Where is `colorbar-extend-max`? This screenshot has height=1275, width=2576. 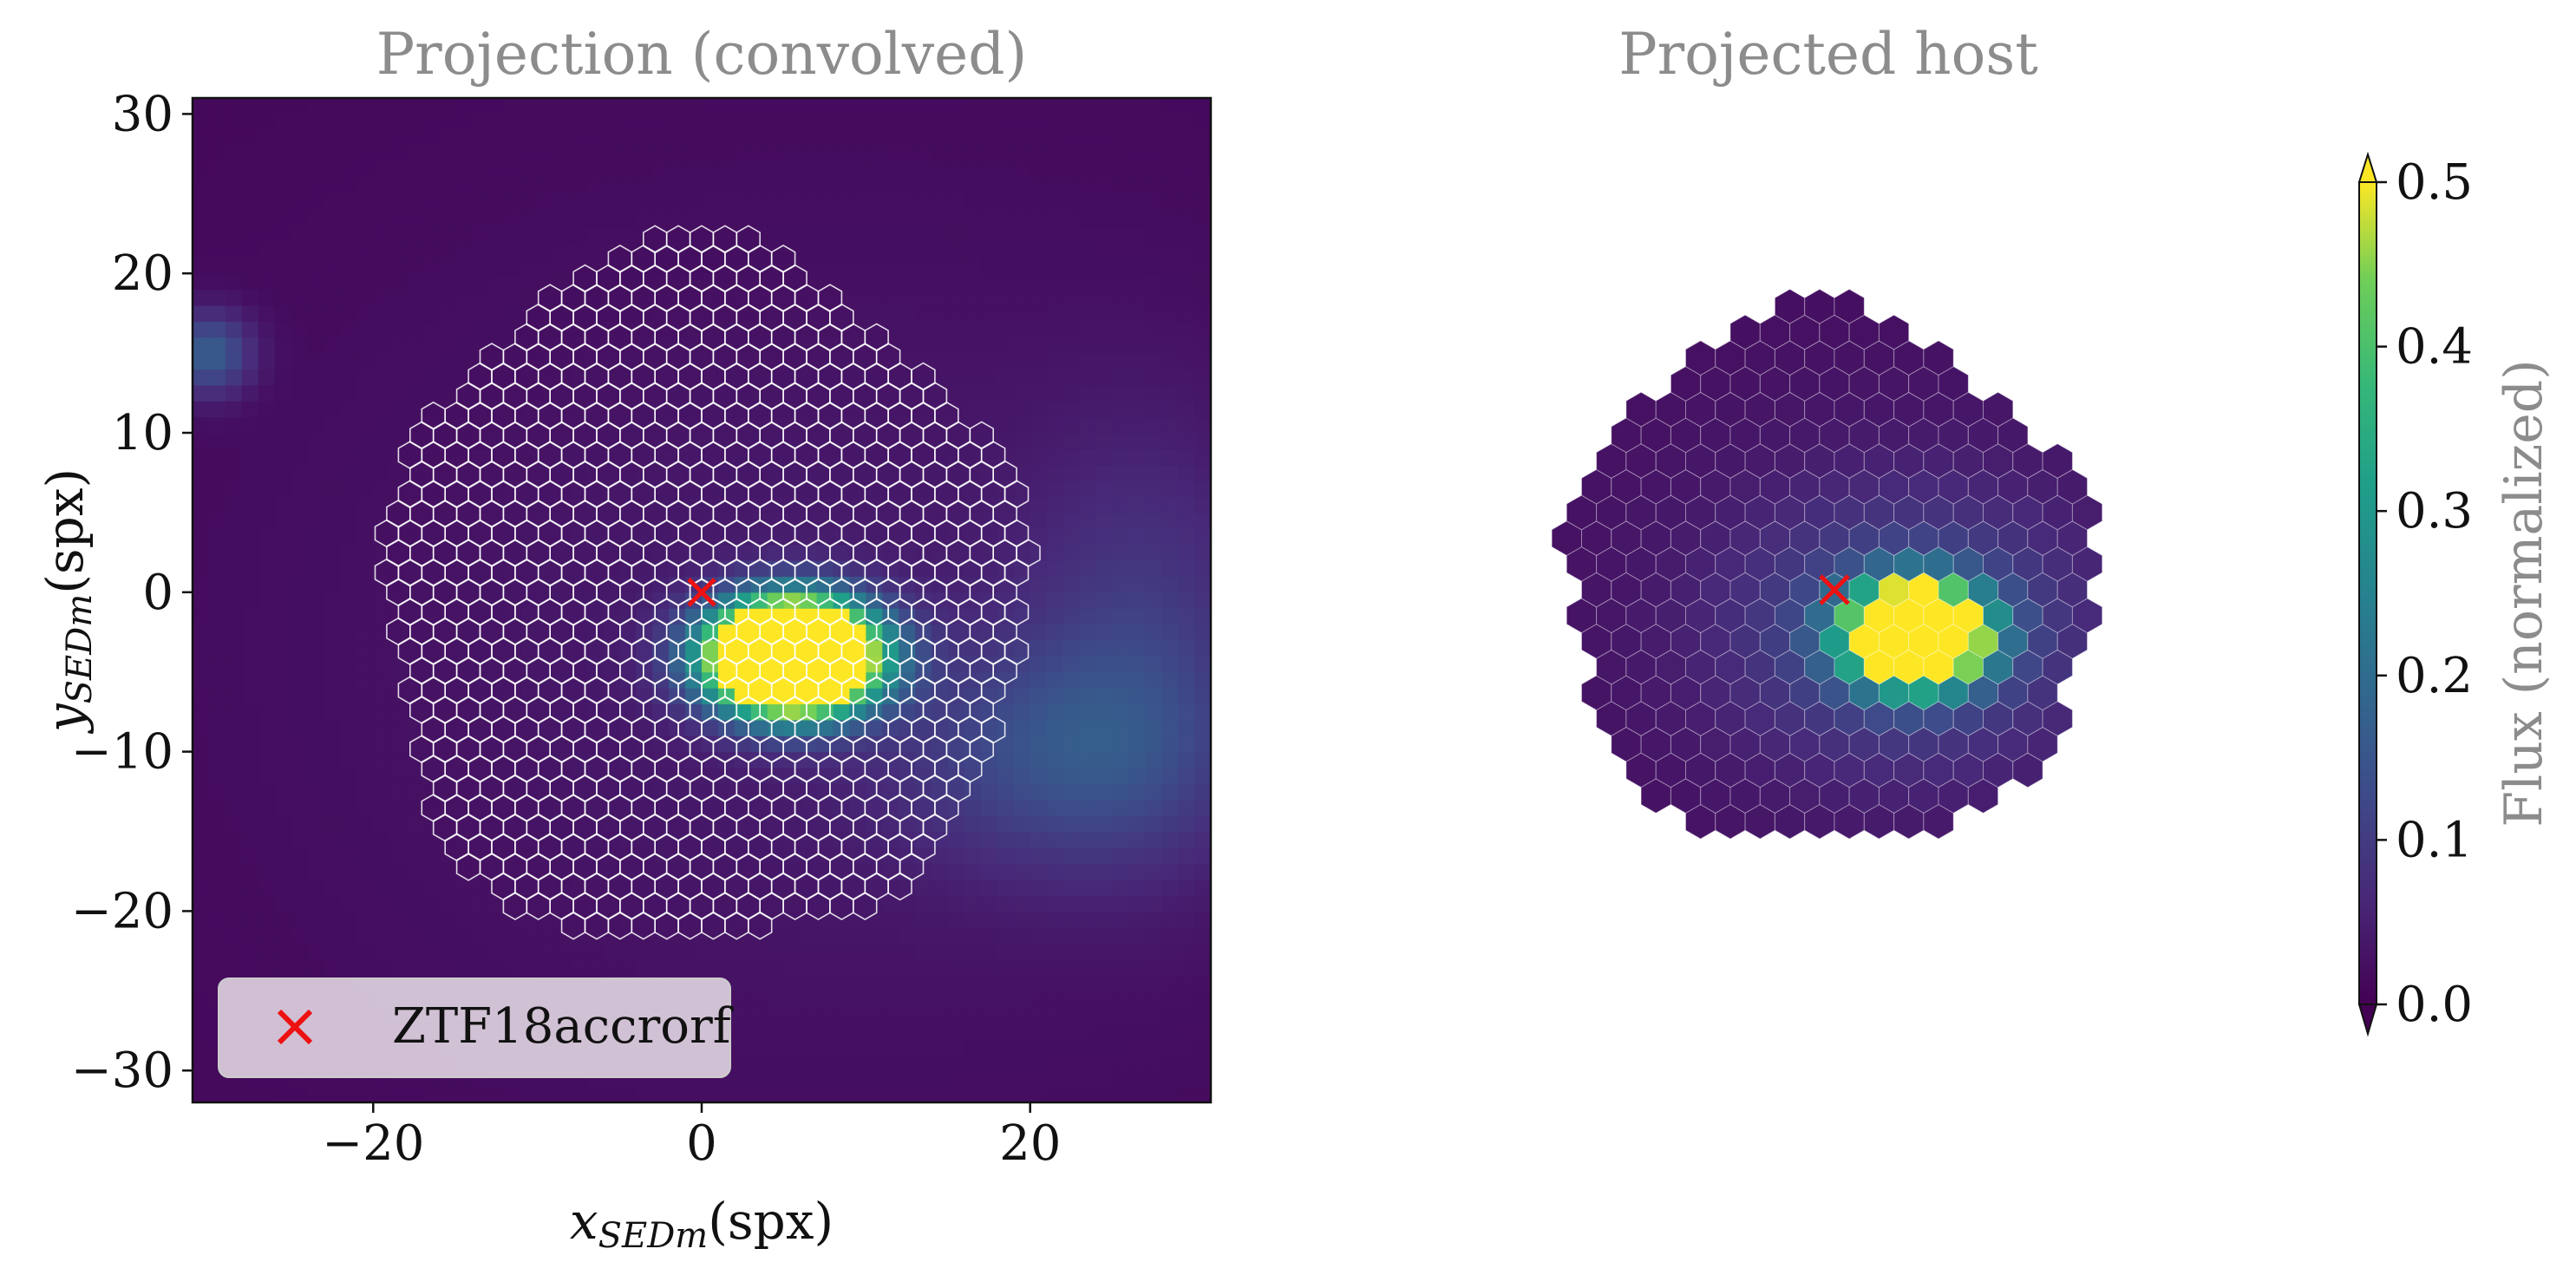 colorbar-extend-max is located at coordinates (2367, 167).